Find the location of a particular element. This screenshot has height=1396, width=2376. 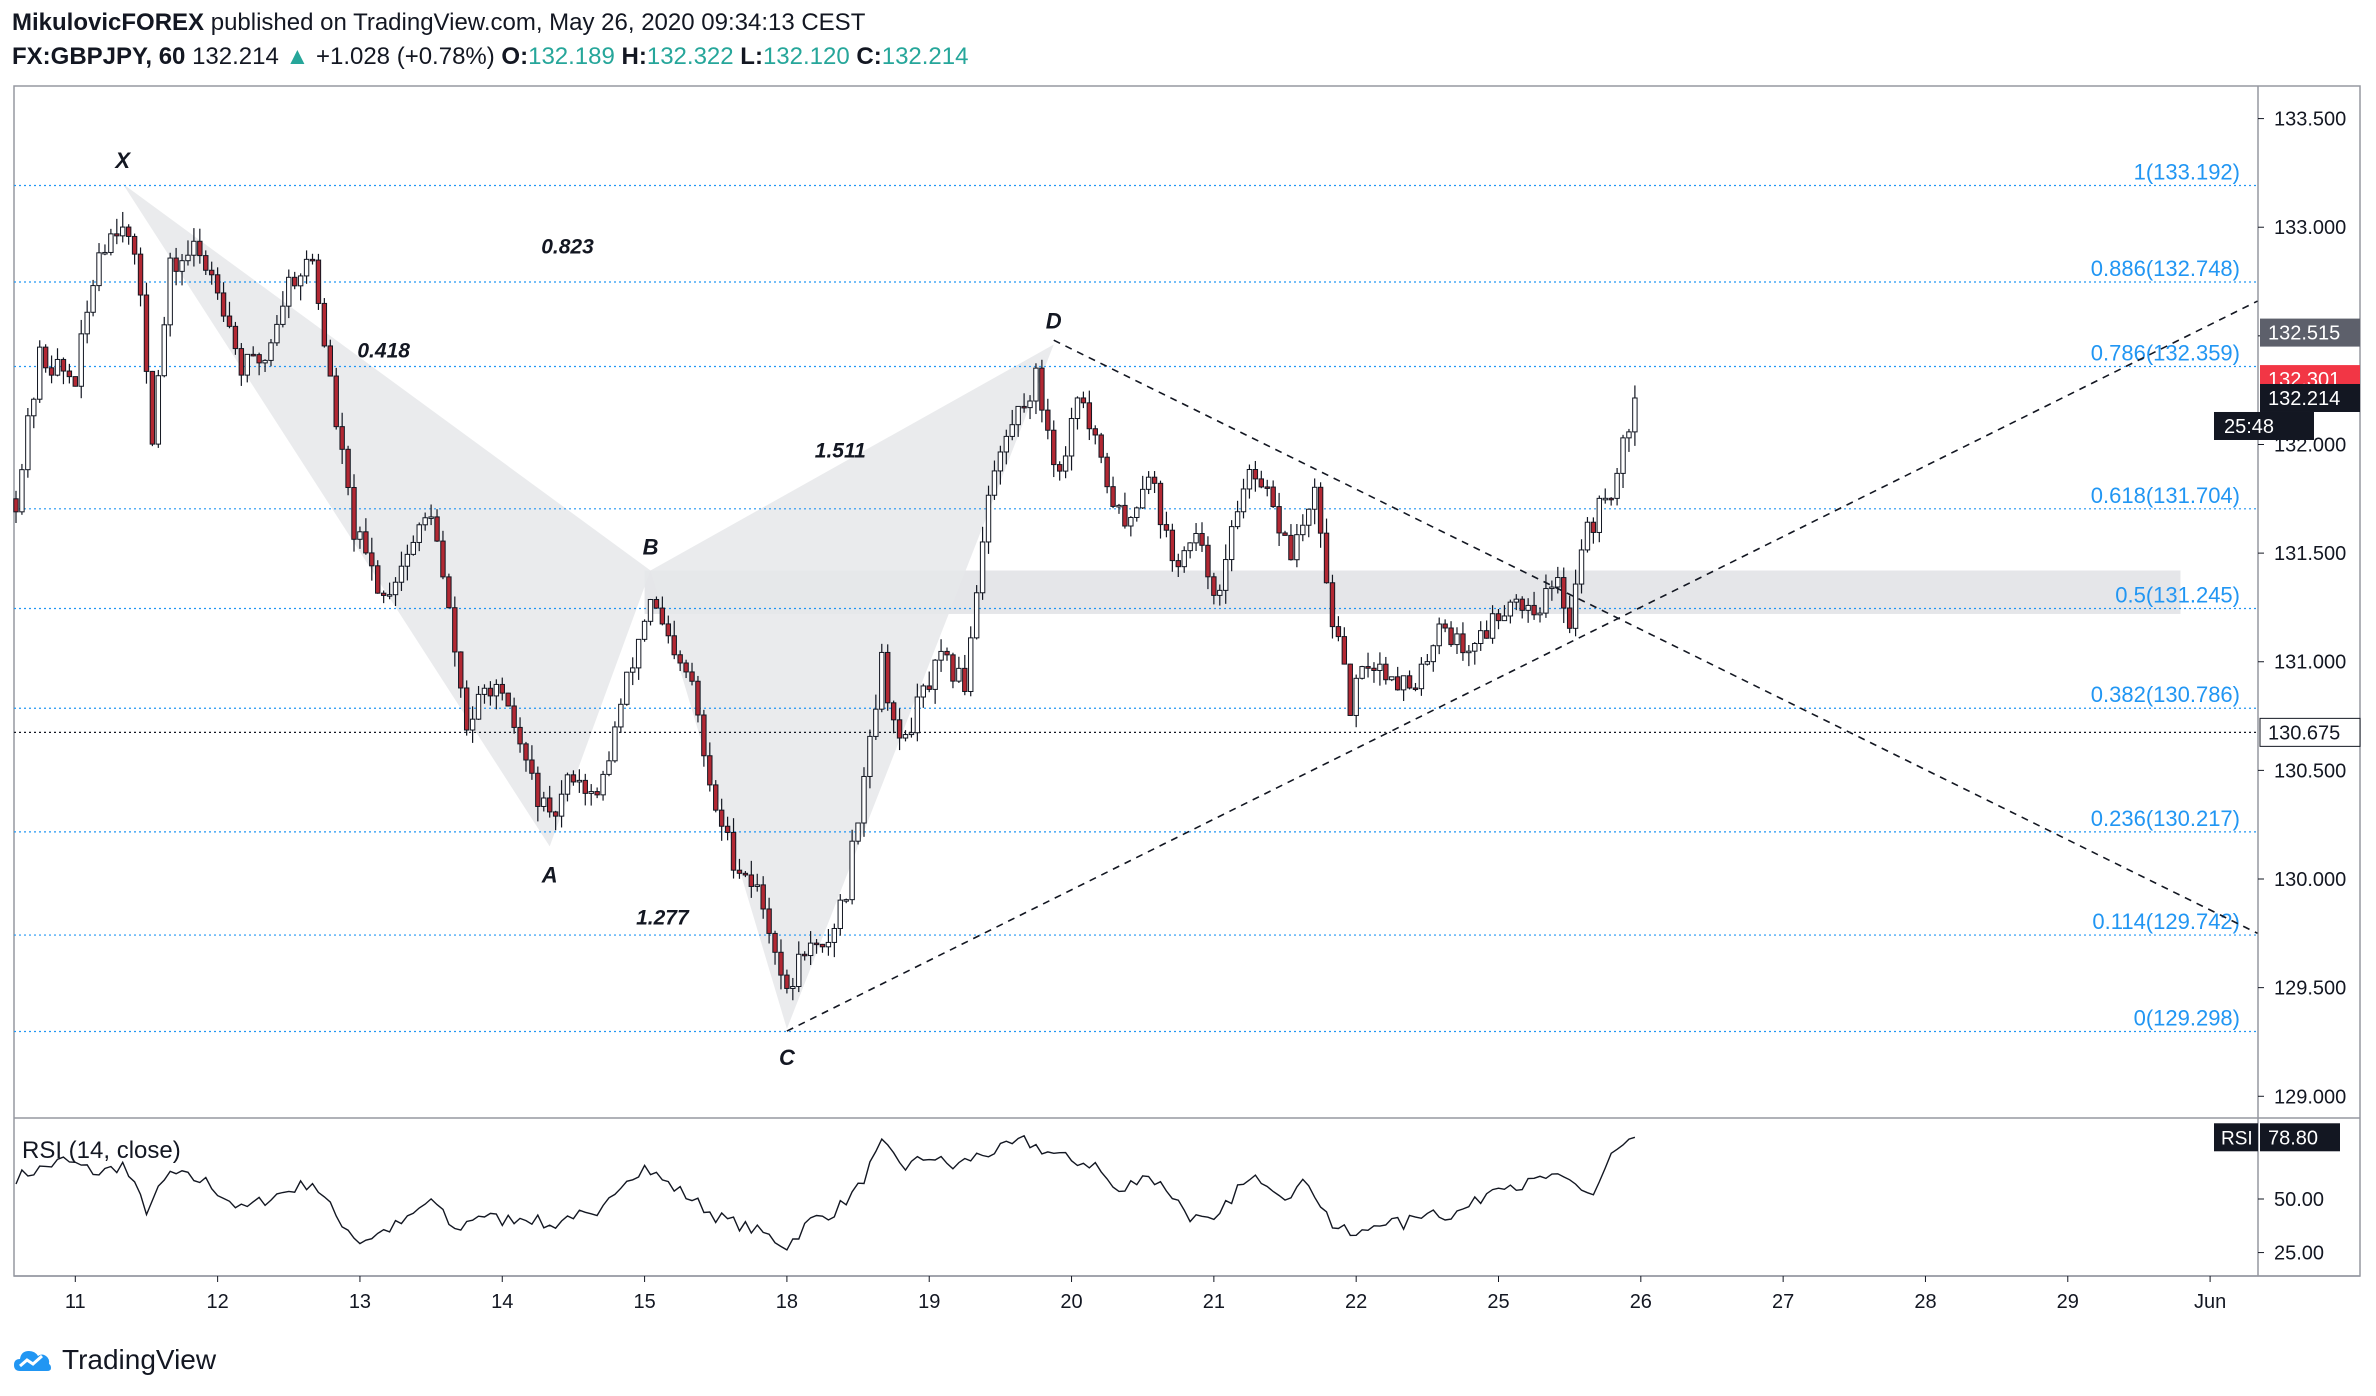

price-tick-label: 131.500 is located at coordinates (2310, 554).